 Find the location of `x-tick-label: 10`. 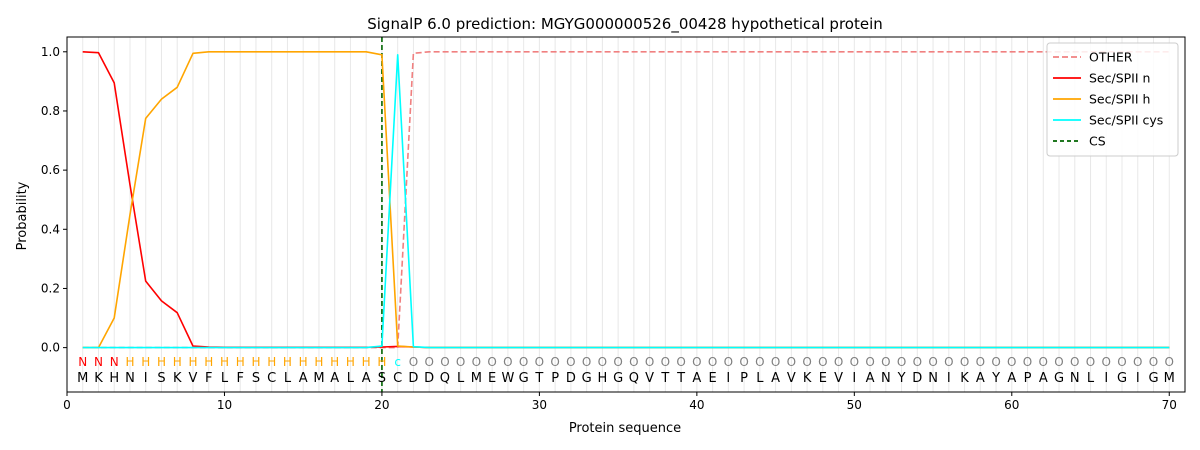

x-tick-label: 10 is located at coordinates (224, 405).